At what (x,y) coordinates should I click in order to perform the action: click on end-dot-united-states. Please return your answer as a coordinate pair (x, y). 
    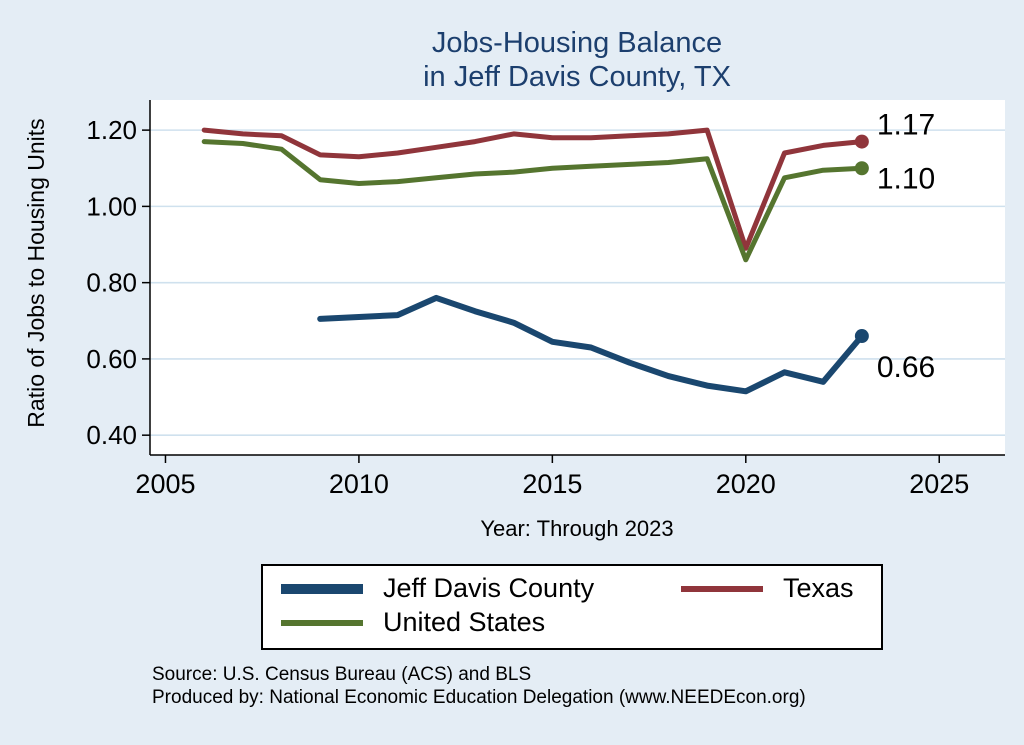
    Looking at the image, I should click on (861, 168).